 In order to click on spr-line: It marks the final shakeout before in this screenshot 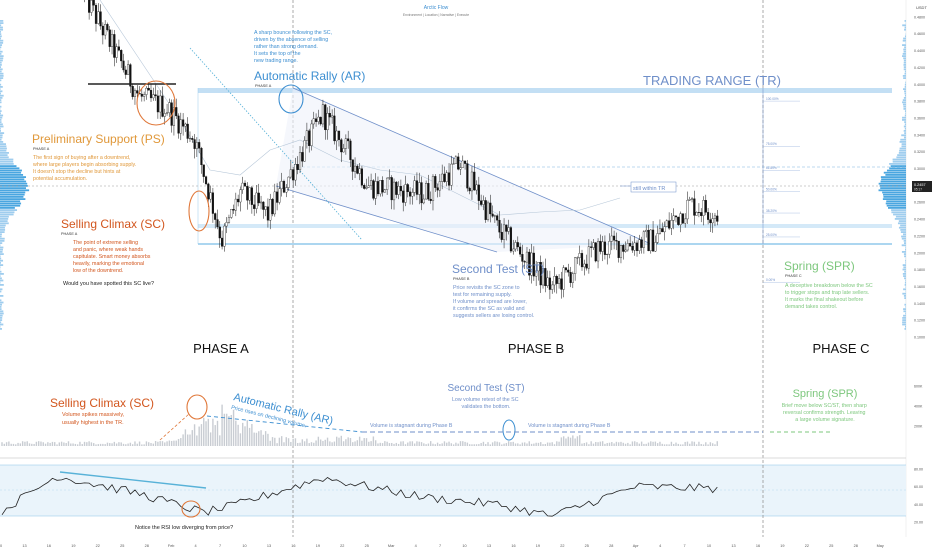, I will do `click(824, 300)`.